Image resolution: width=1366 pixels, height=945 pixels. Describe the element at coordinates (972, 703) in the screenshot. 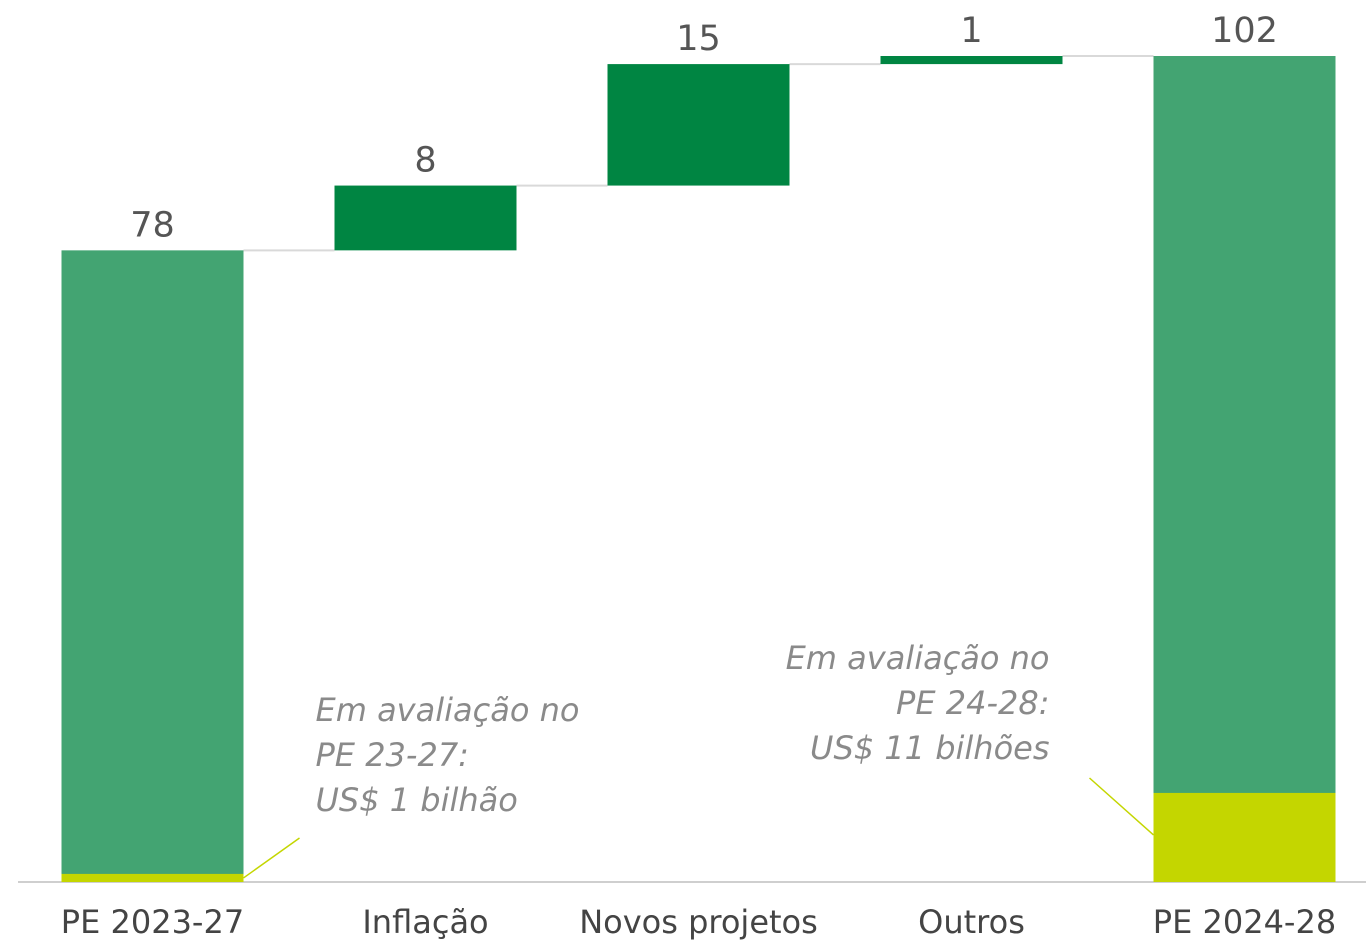

I see `annotation: PE 24-28:` at that location.